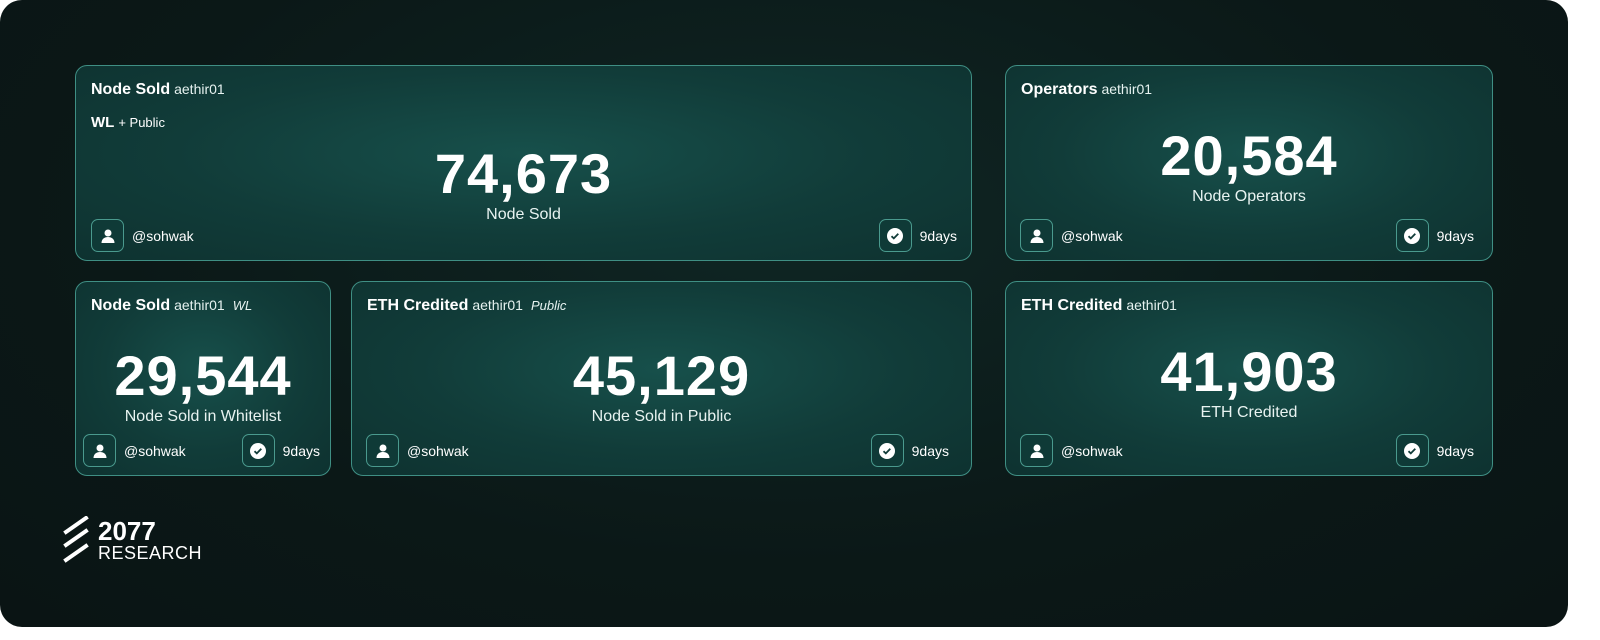 The width and height of the screenshot is (1600, 640). What do you see at coordinates (150, 553) in the screenshot?
I see `brand-sub: RESEARCH` at bounding box center [150, 553].